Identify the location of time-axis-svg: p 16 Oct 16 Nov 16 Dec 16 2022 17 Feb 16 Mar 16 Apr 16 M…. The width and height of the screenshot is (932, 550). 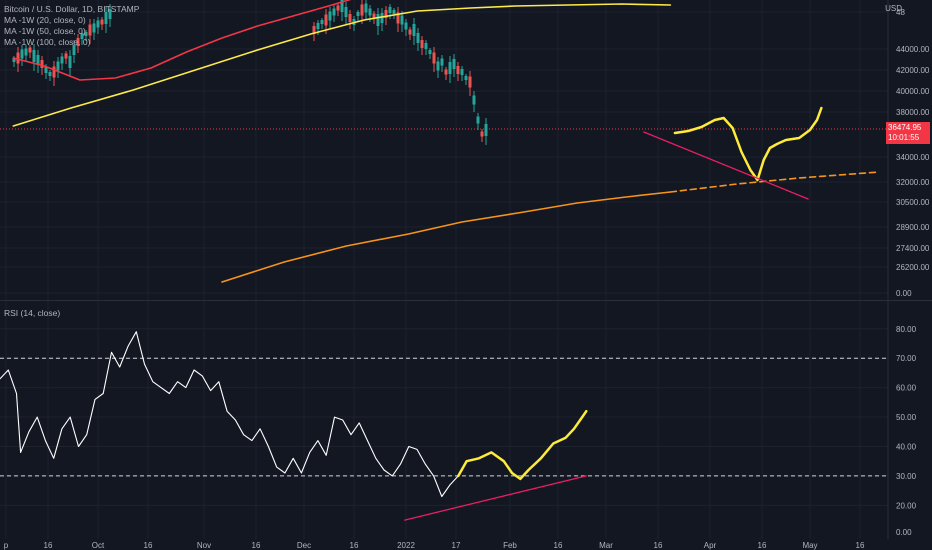
(434, 545).